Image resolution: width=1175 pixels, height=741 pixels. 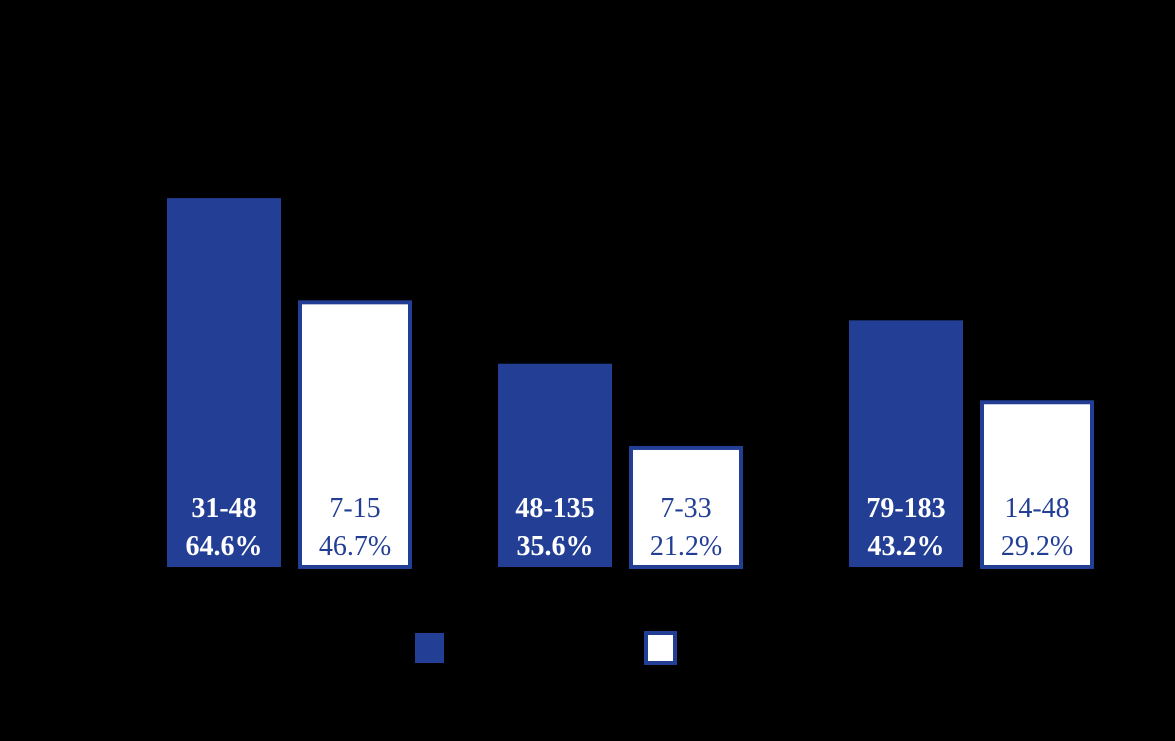 I want to click on bar-range-label: 7-33, so click(x=685, y=508).